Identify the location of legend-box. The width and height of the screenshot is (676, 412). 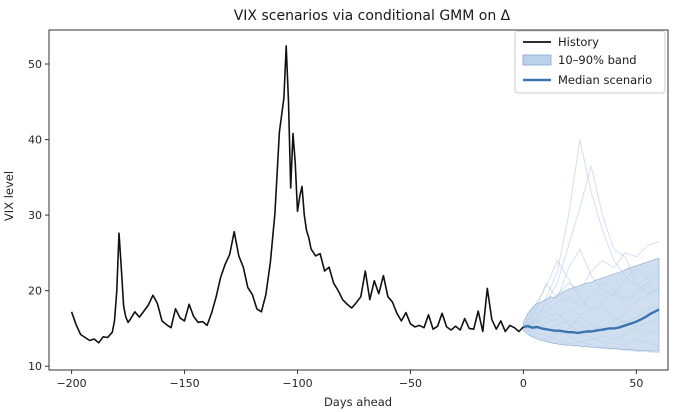
(590, 62).